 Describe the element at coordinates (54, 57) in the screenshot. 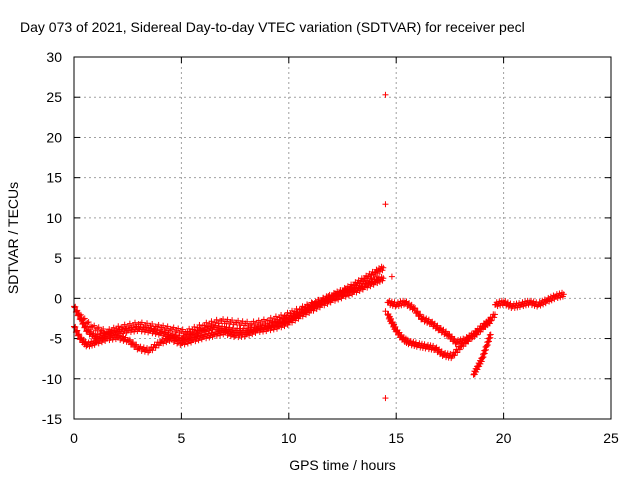

I see `y-tick-label: 30` at that location.